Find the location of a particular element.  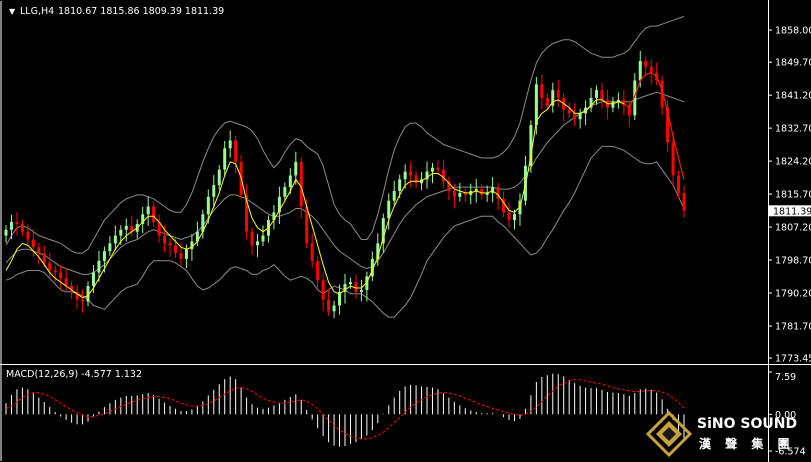

logo-name-en: SiNO SOUND is located at coordinates (747, 424).